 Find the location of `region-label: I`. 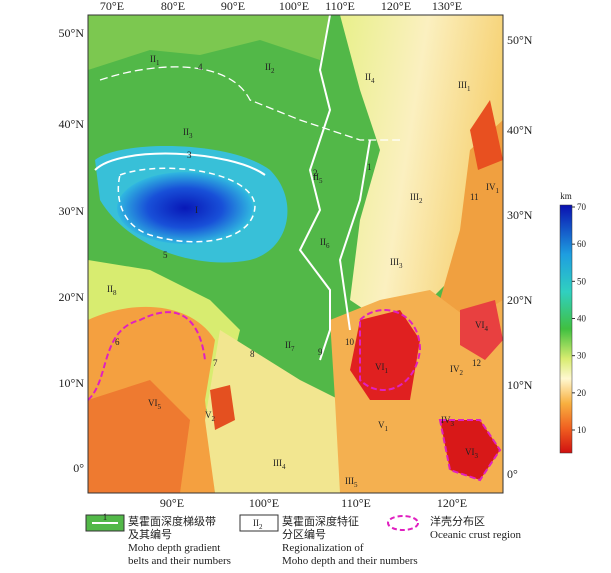

region-label: I is located at coordinates (196, 210).